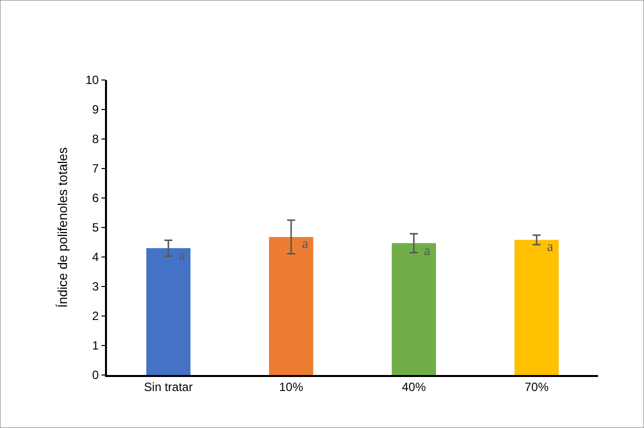 This screenshot has width=644, height=428. Describe the element at coordinates (291, 387) in the screenshot. I see `x-tick-label: 10%` at that location.